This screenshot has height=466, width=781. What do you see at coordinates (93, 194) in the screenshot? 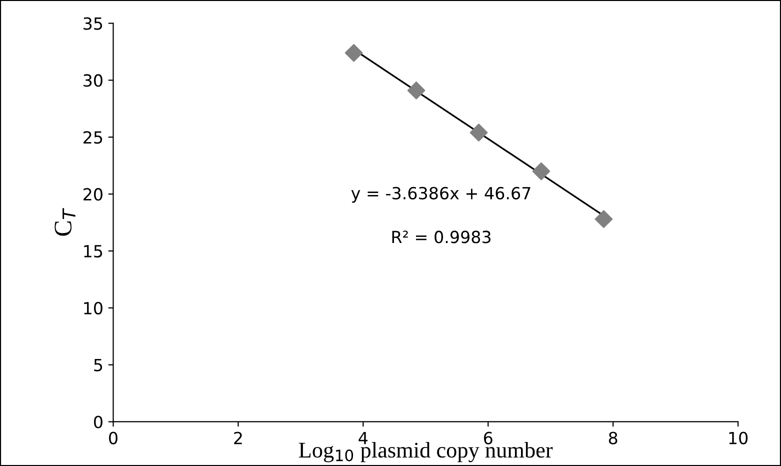
I see `y-tick-label: 20` at bounding box center [93, 194].